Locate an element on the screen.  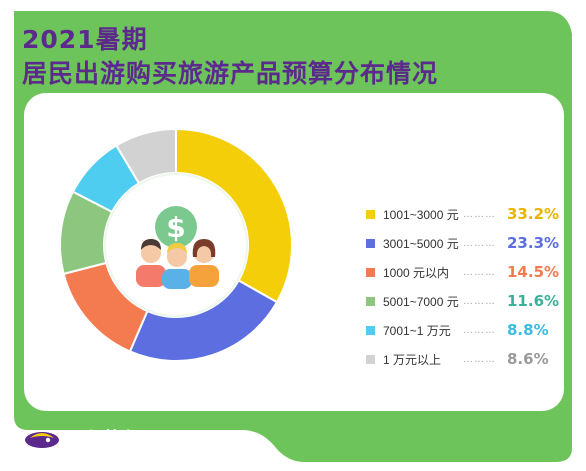
legend-label: 3001~5000 元 is located at coordinates (421, 243).